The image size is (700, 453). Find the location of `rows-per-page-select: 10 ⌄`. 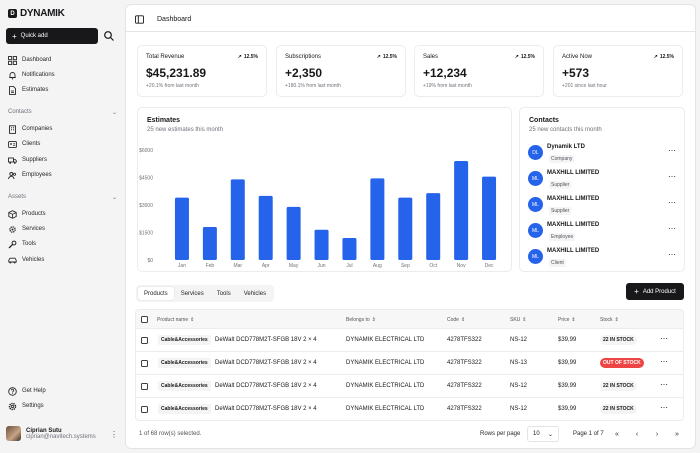

rows-per-page-select: 10 ⌄ is located at coordinates (543, 434).